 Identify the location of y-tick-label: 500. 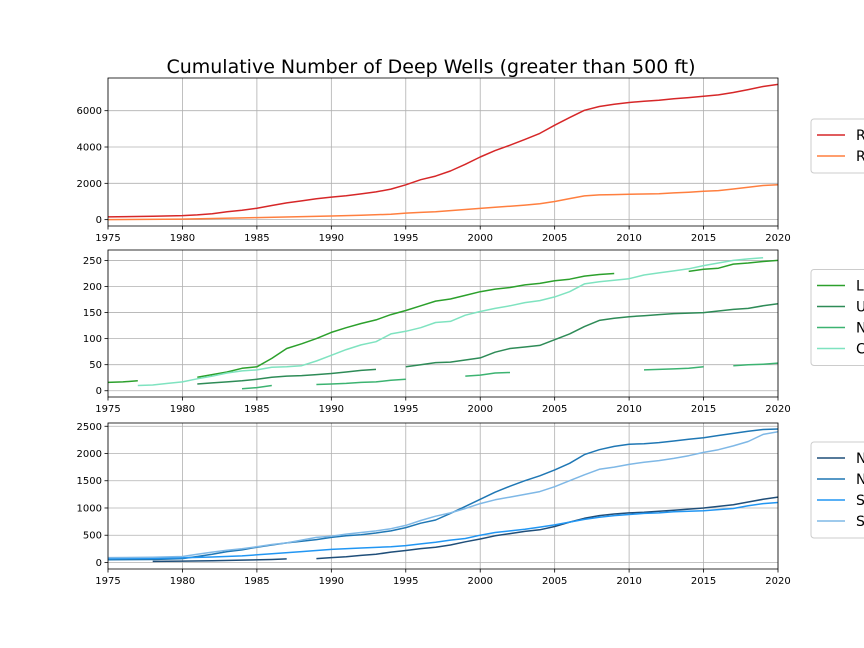
(92, 536).